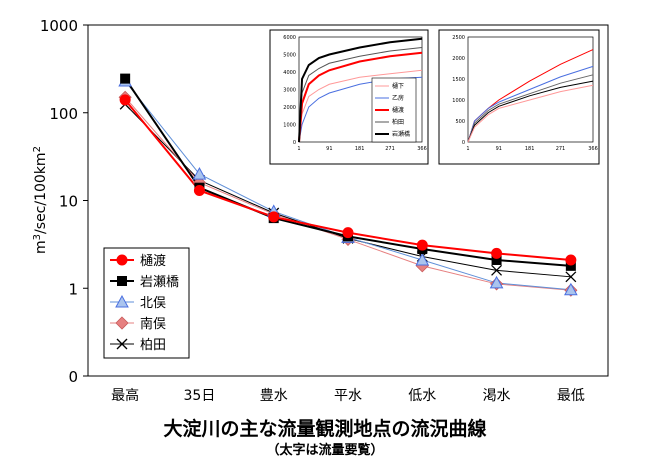 The height and width of the screenshot is (462, 650). I want to click on x-tick-label: 平水, so click(348, 396).